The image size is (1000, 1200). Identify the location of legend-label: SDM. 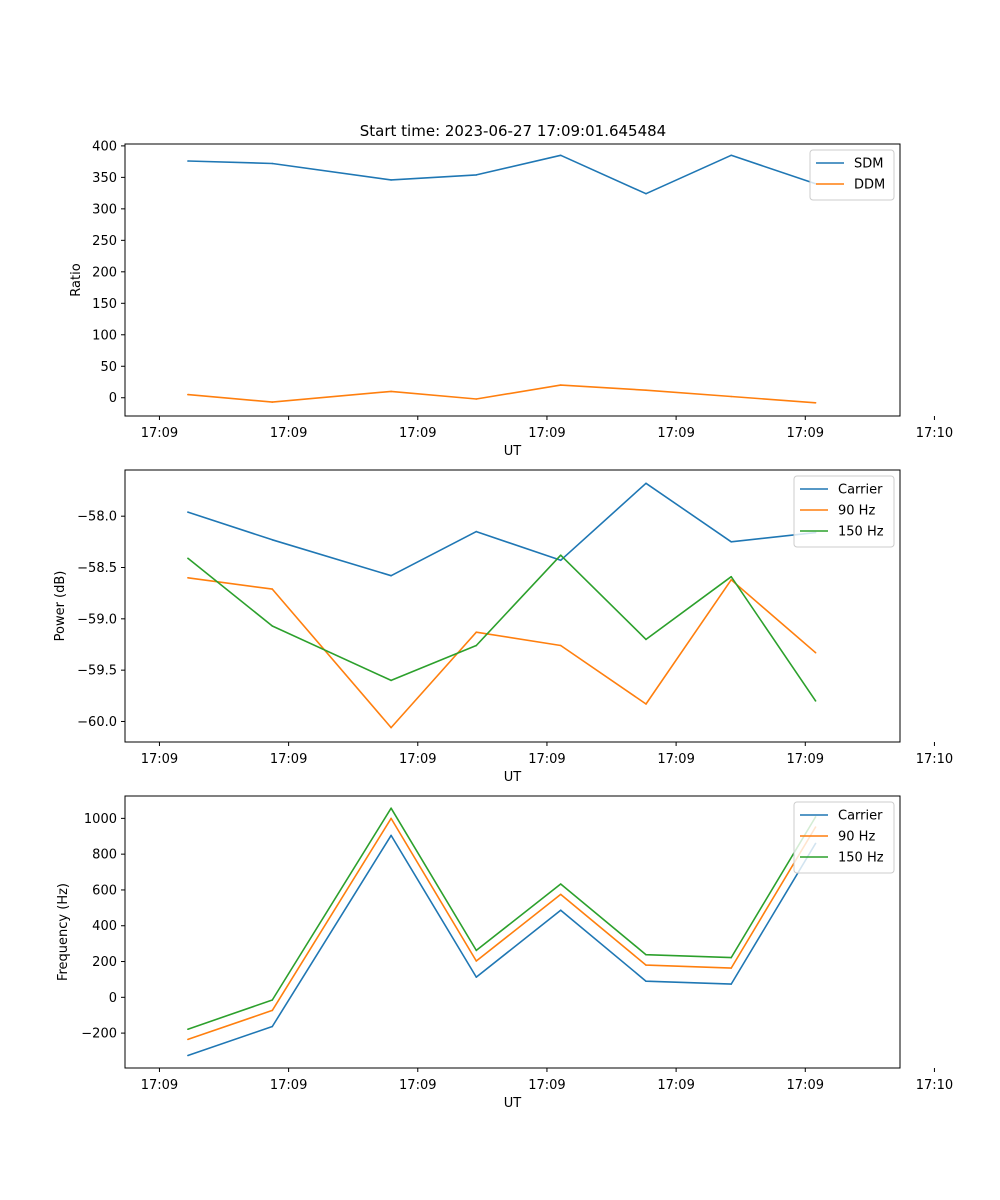
(868, 164).